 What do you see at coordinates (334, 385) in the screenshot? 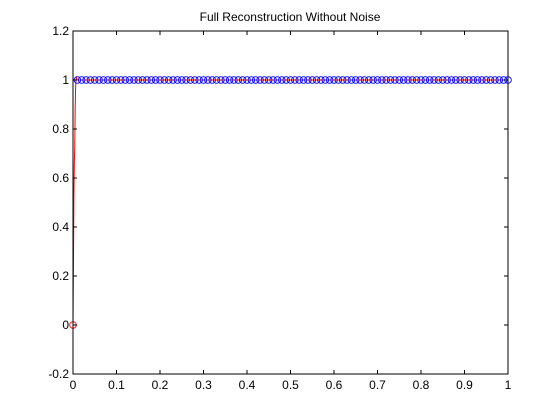
I see `x-tick-label: 0.6` at bounding box center [334, 385].